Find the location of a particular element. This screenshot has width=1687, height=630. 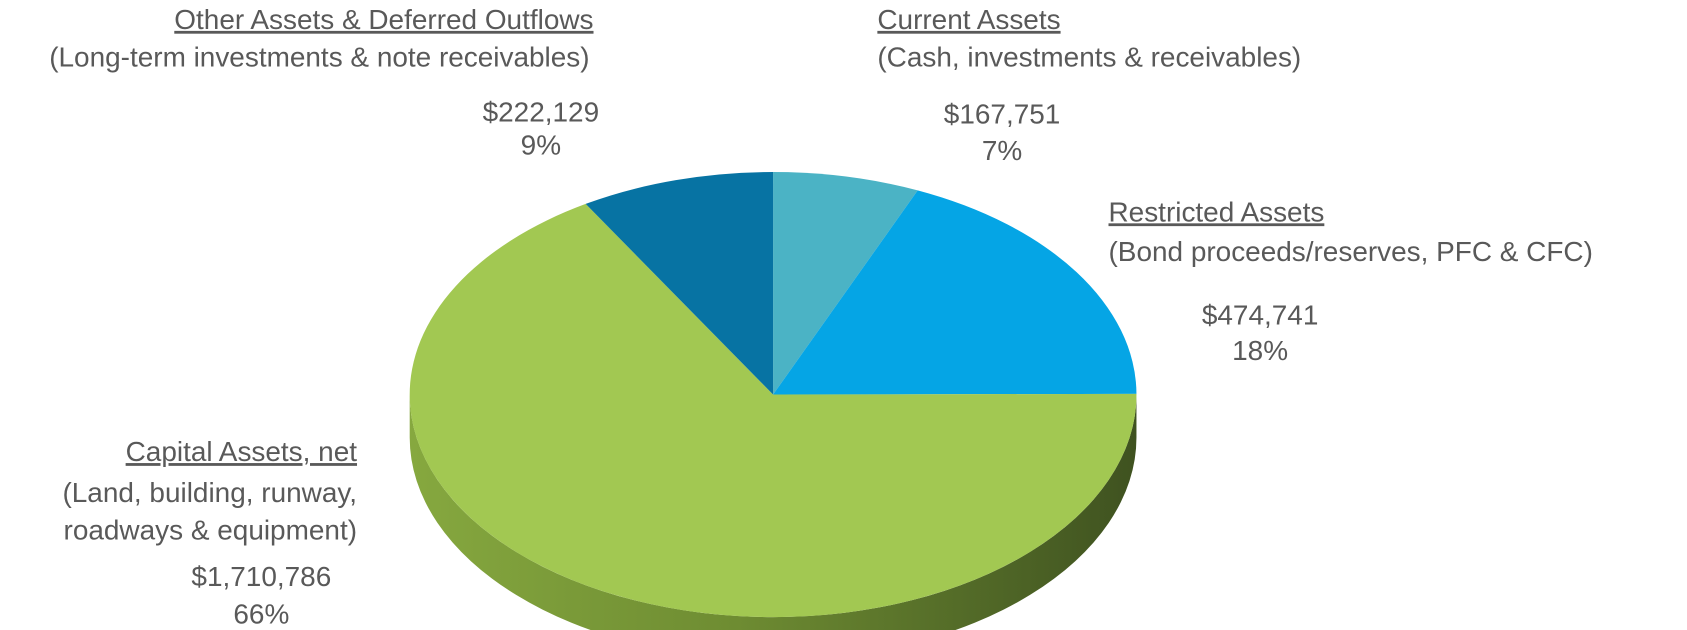

category-label: Restricted Assets is located at coordinates (1217, 211).